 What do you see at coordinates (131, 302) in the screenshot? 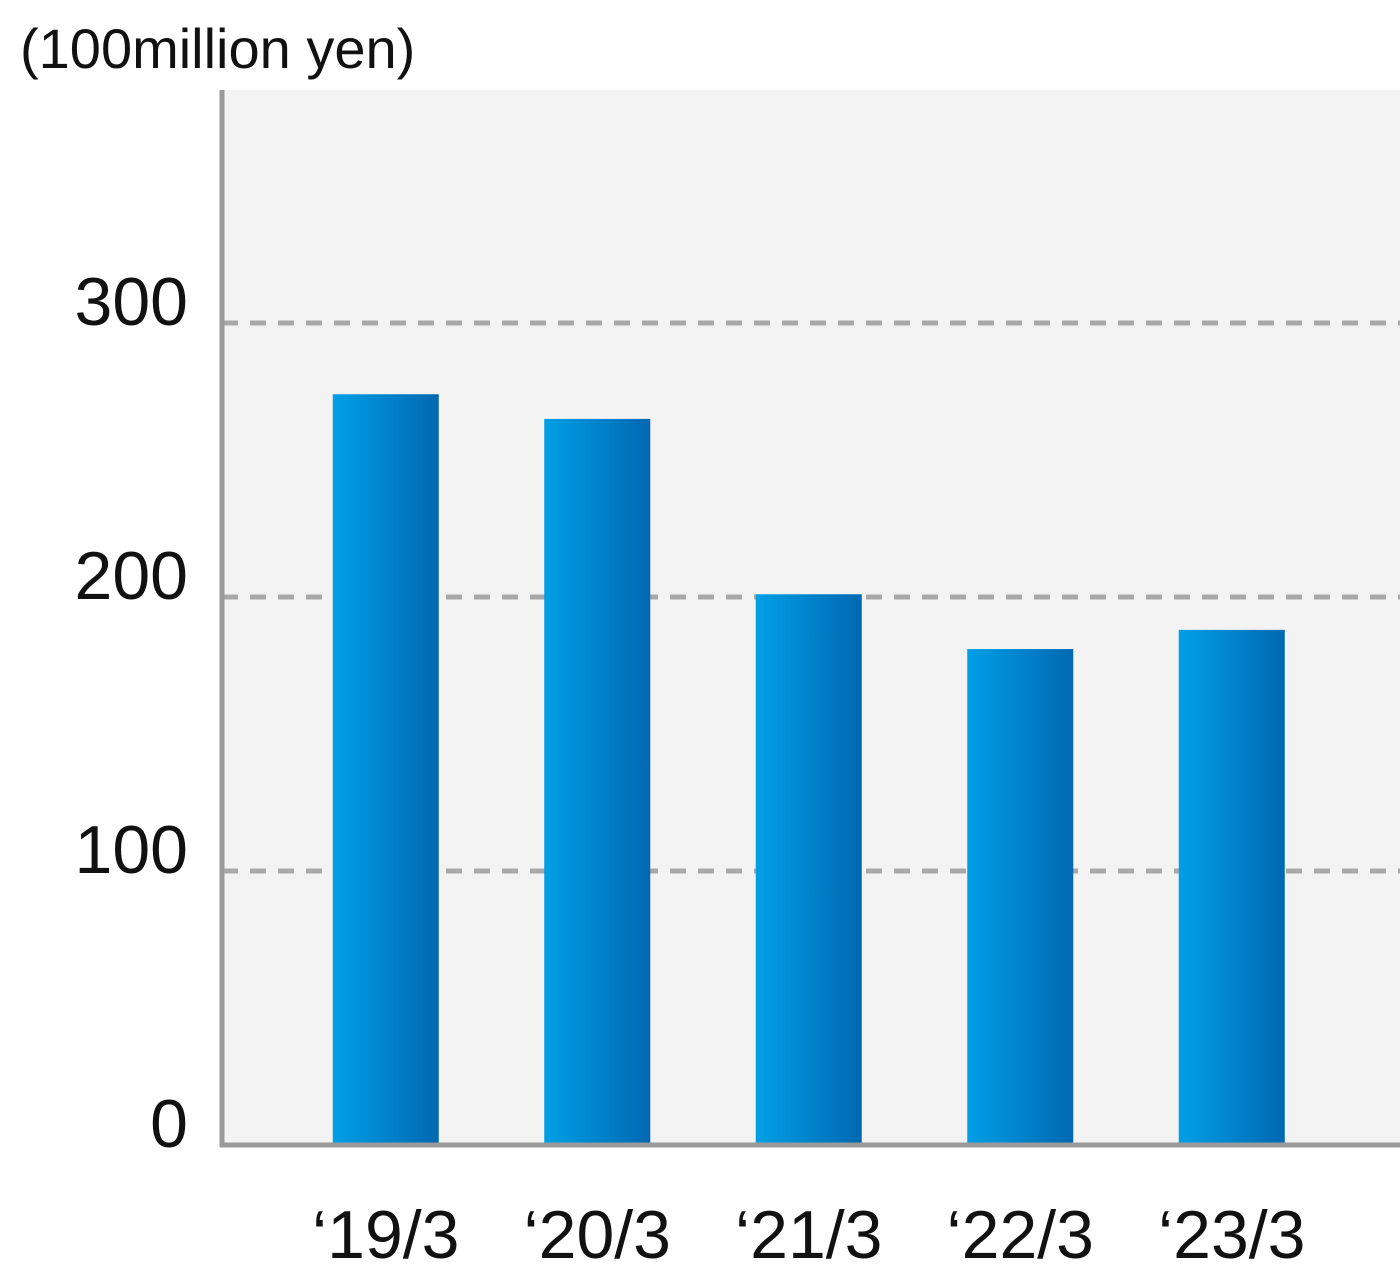
I see `y-tick-label: 300` at bounding box center [131, 302].